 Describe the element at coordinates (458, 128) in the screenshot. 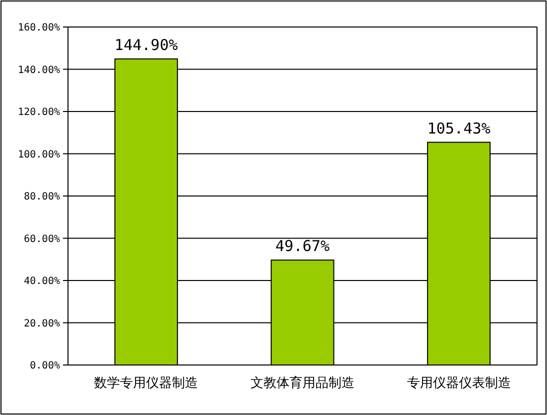

I see `data-label: 105.43%` at that location.